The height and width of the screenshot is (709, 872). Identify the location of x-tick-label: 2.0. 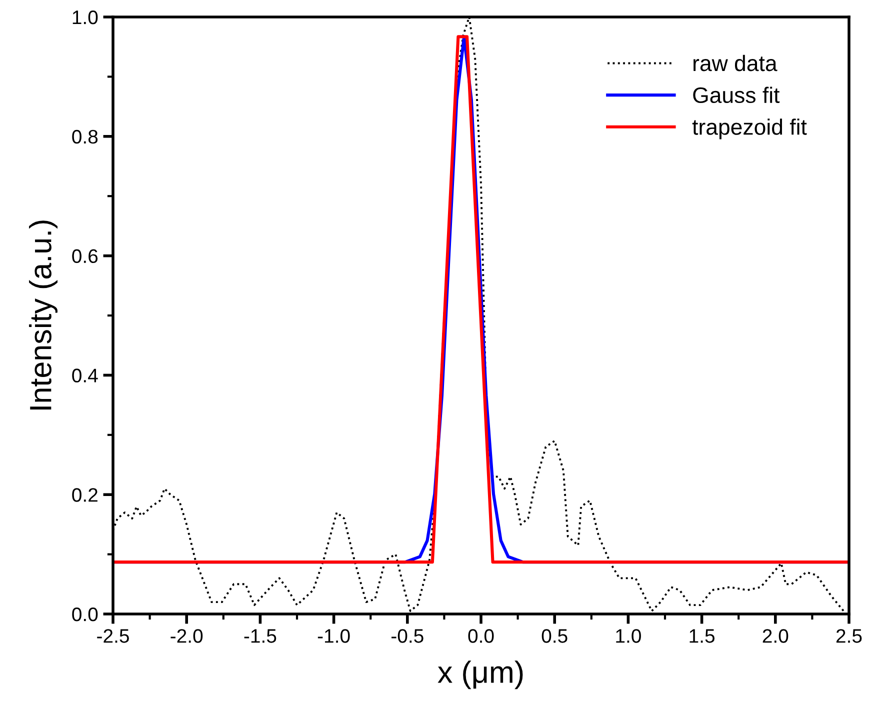
(775, 636).